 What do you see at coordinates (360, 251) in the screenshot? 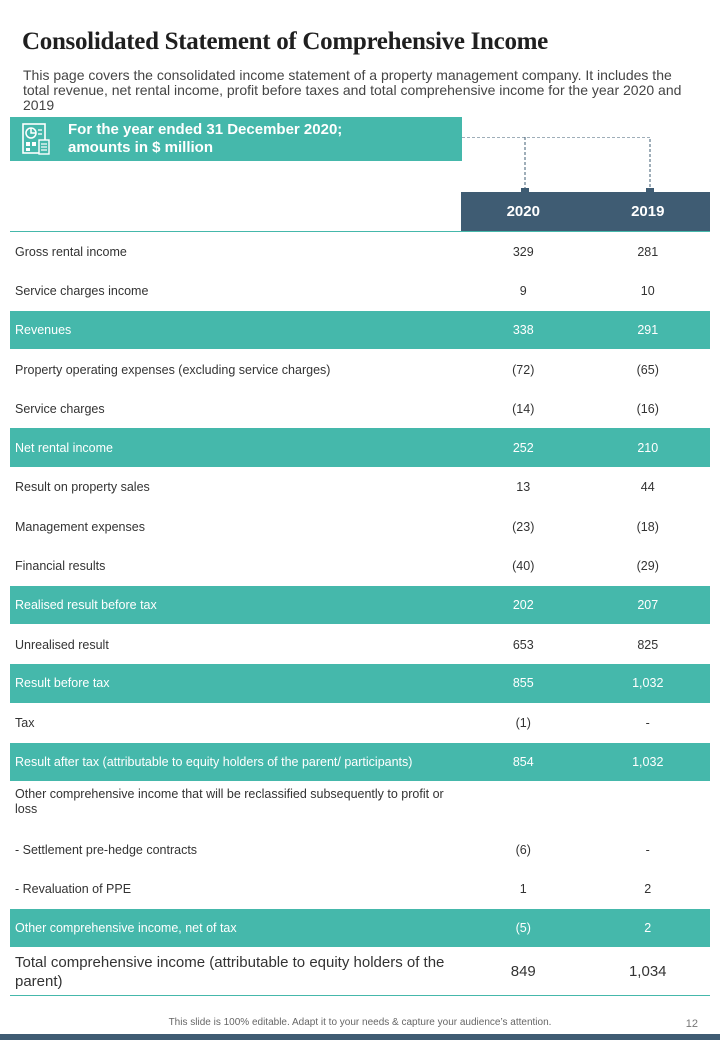
I see `table-row: Gross rental income 329 281` at bounding box center [360, 251].